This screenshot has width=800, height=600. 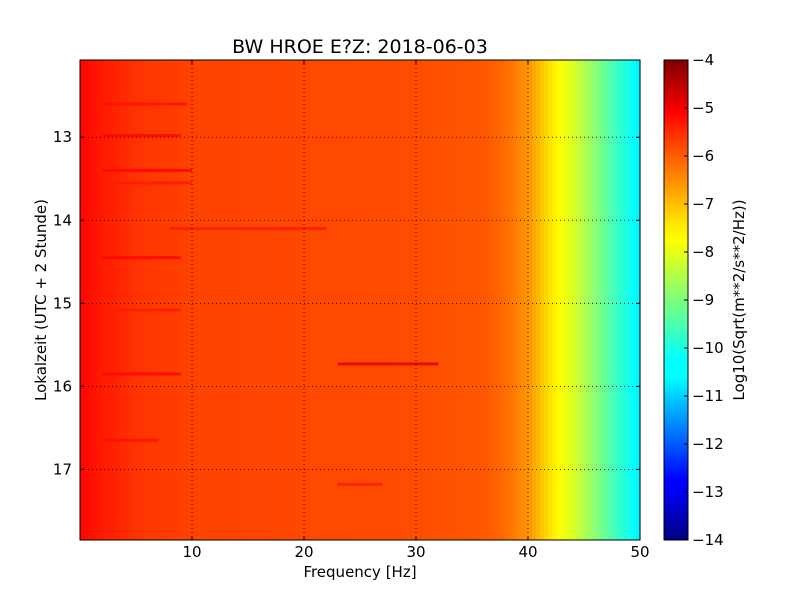 I want to click on y-axis-label: Lokalzeit (UTC + 2 Stunde), so click(x=41, y=300).